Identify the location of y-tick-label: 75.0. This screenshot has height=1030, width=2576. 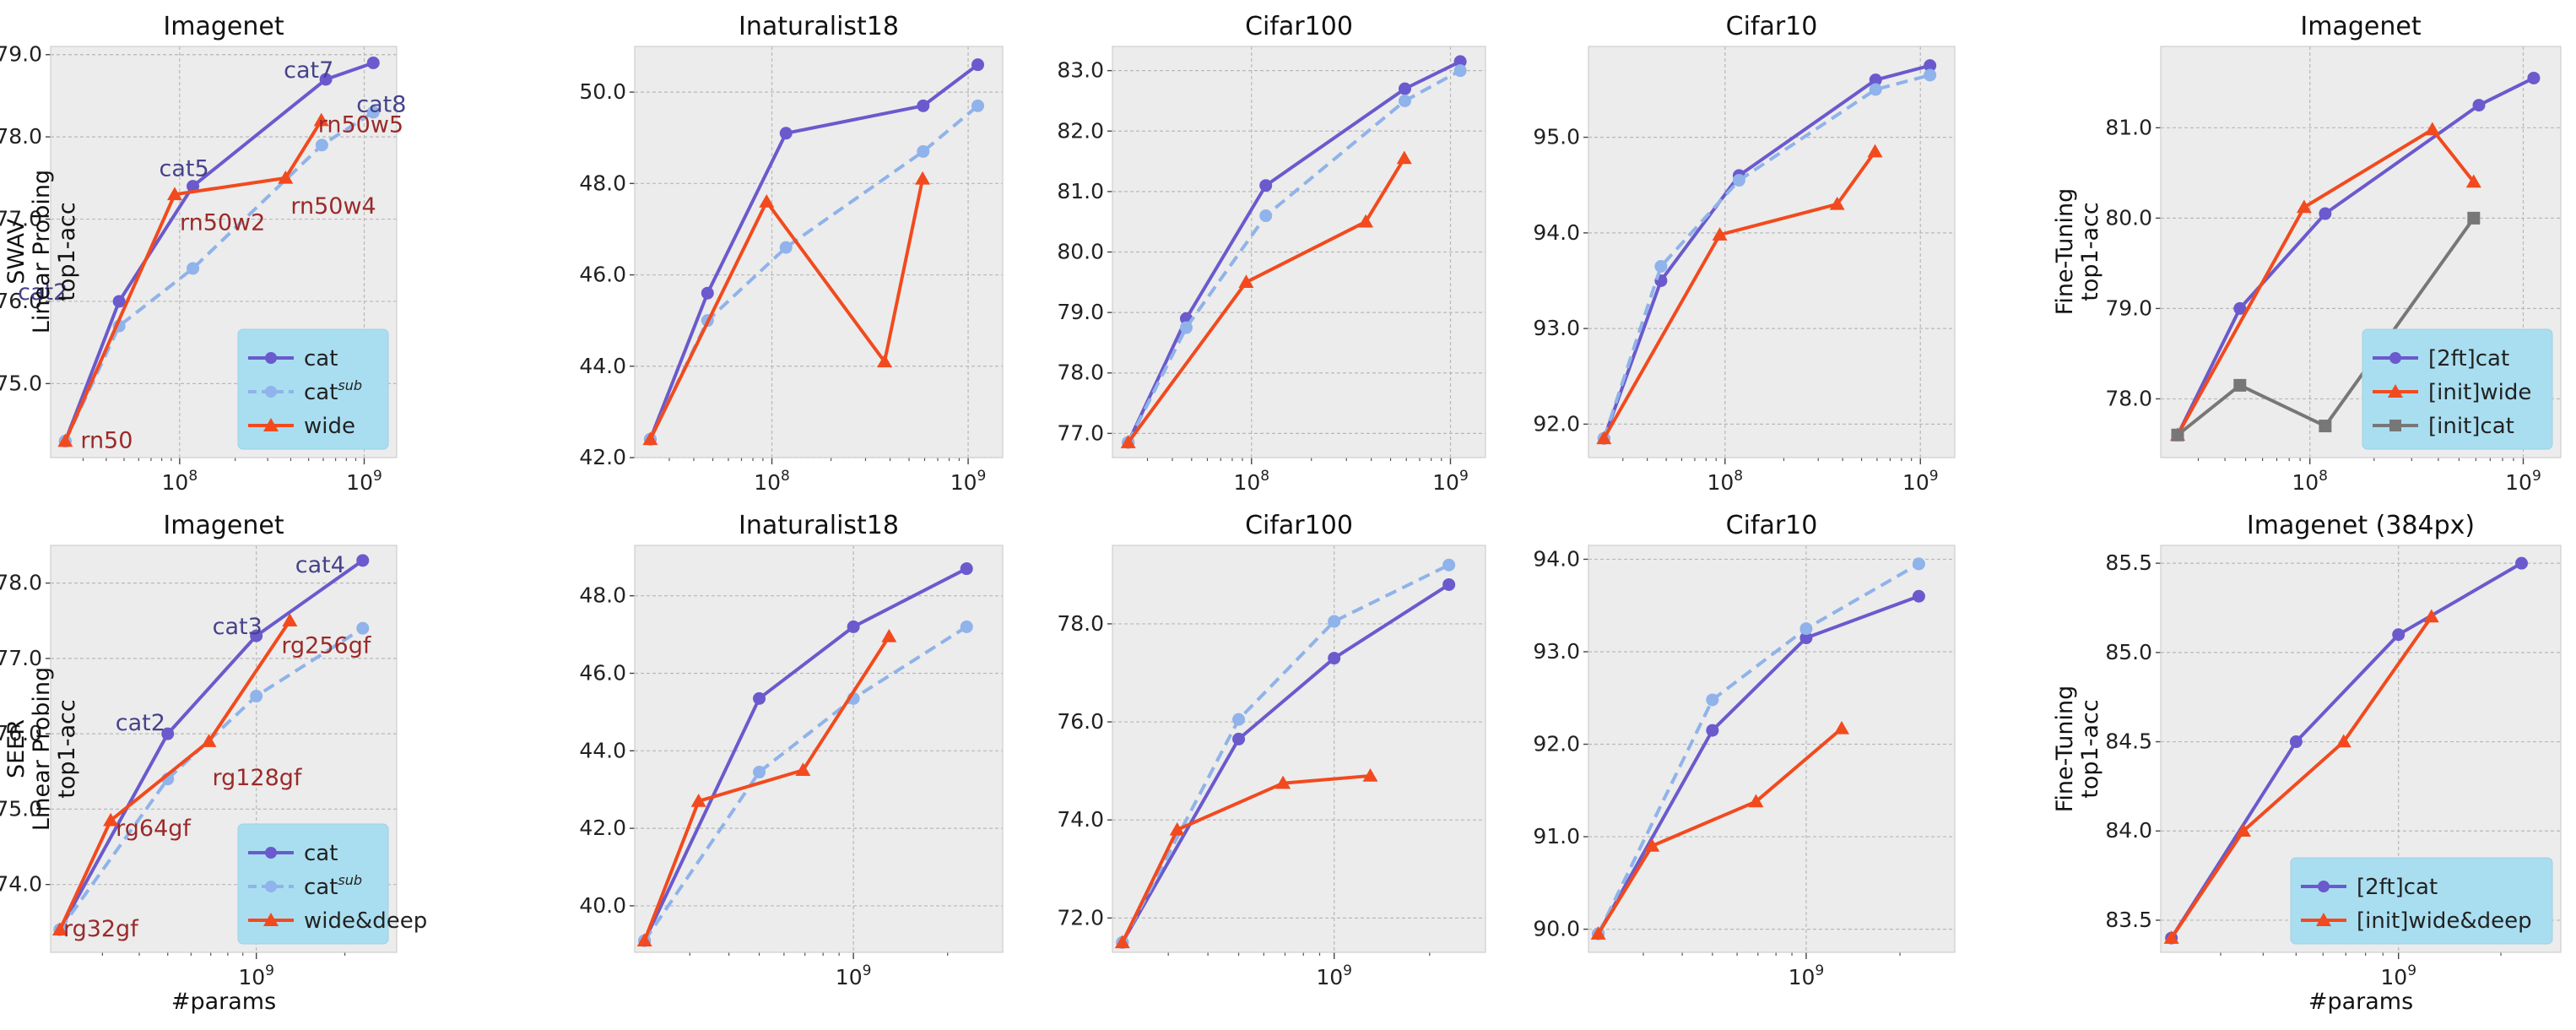
(21, 383).